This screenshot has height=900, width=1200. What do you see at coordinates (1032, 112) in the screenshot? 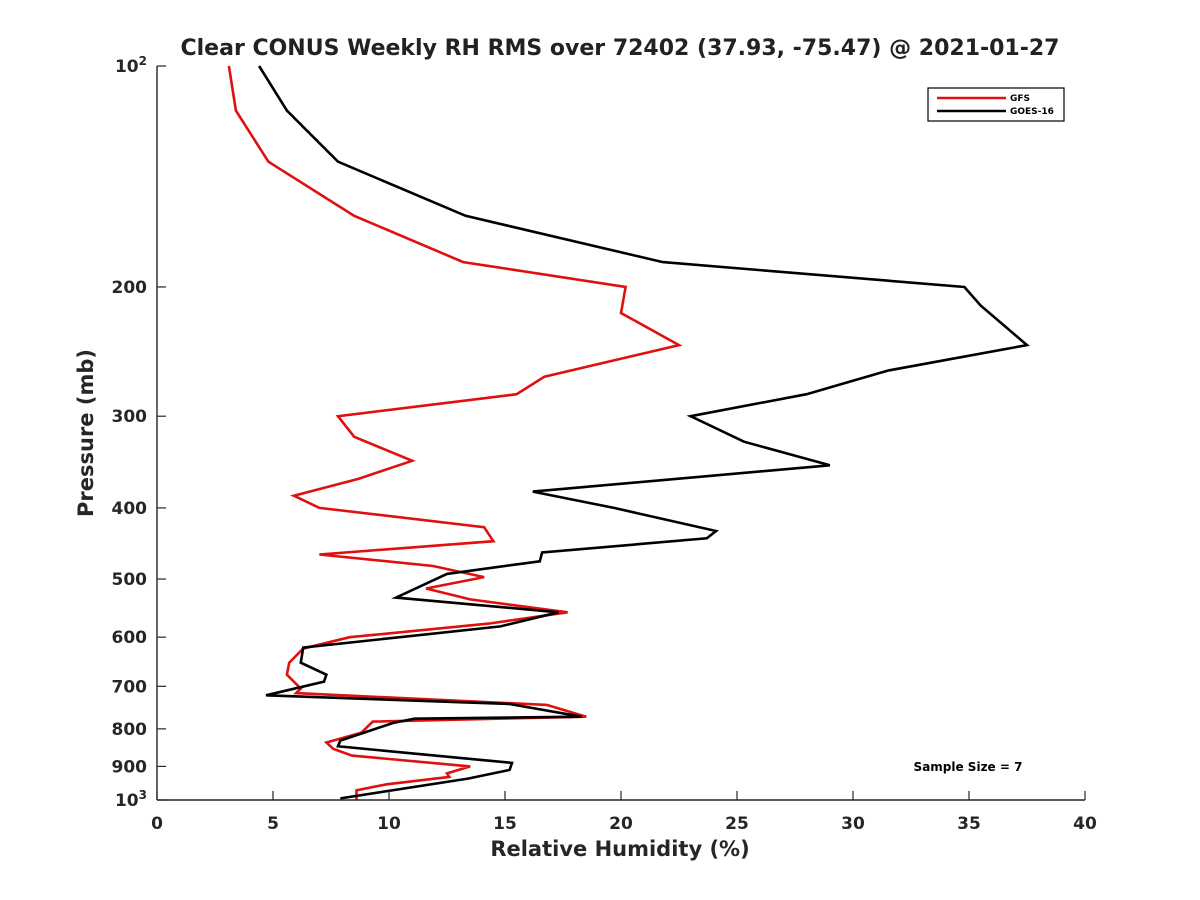
I see `legend-label: GOES-16` at bounding box center [1032, 112].